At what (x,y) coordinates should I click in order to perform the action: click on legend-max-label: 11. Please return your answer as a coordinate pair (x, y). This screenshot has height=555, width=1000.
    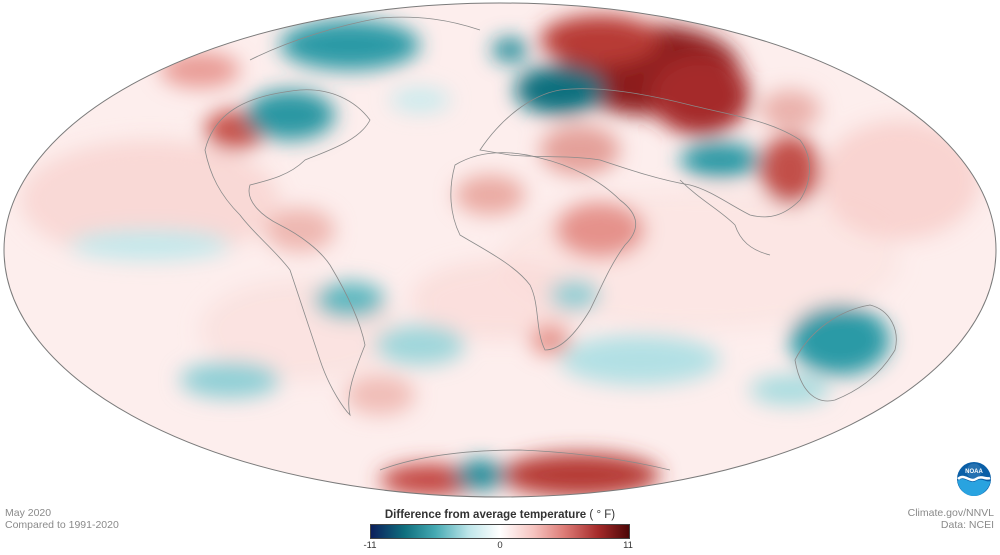
    Looking at the image, I should click on (628, 545).